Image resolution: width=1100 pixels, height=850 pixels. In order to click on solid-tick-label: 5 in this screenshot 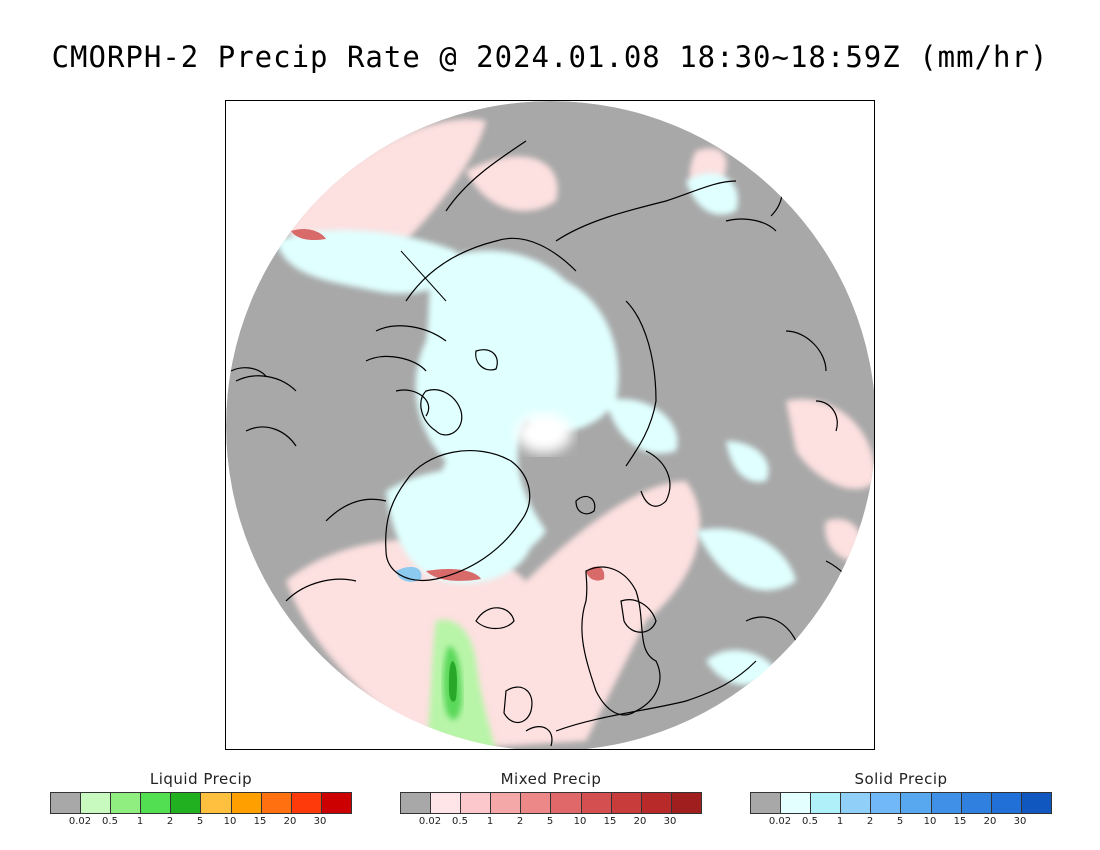, I will do `click(900, 821)`.